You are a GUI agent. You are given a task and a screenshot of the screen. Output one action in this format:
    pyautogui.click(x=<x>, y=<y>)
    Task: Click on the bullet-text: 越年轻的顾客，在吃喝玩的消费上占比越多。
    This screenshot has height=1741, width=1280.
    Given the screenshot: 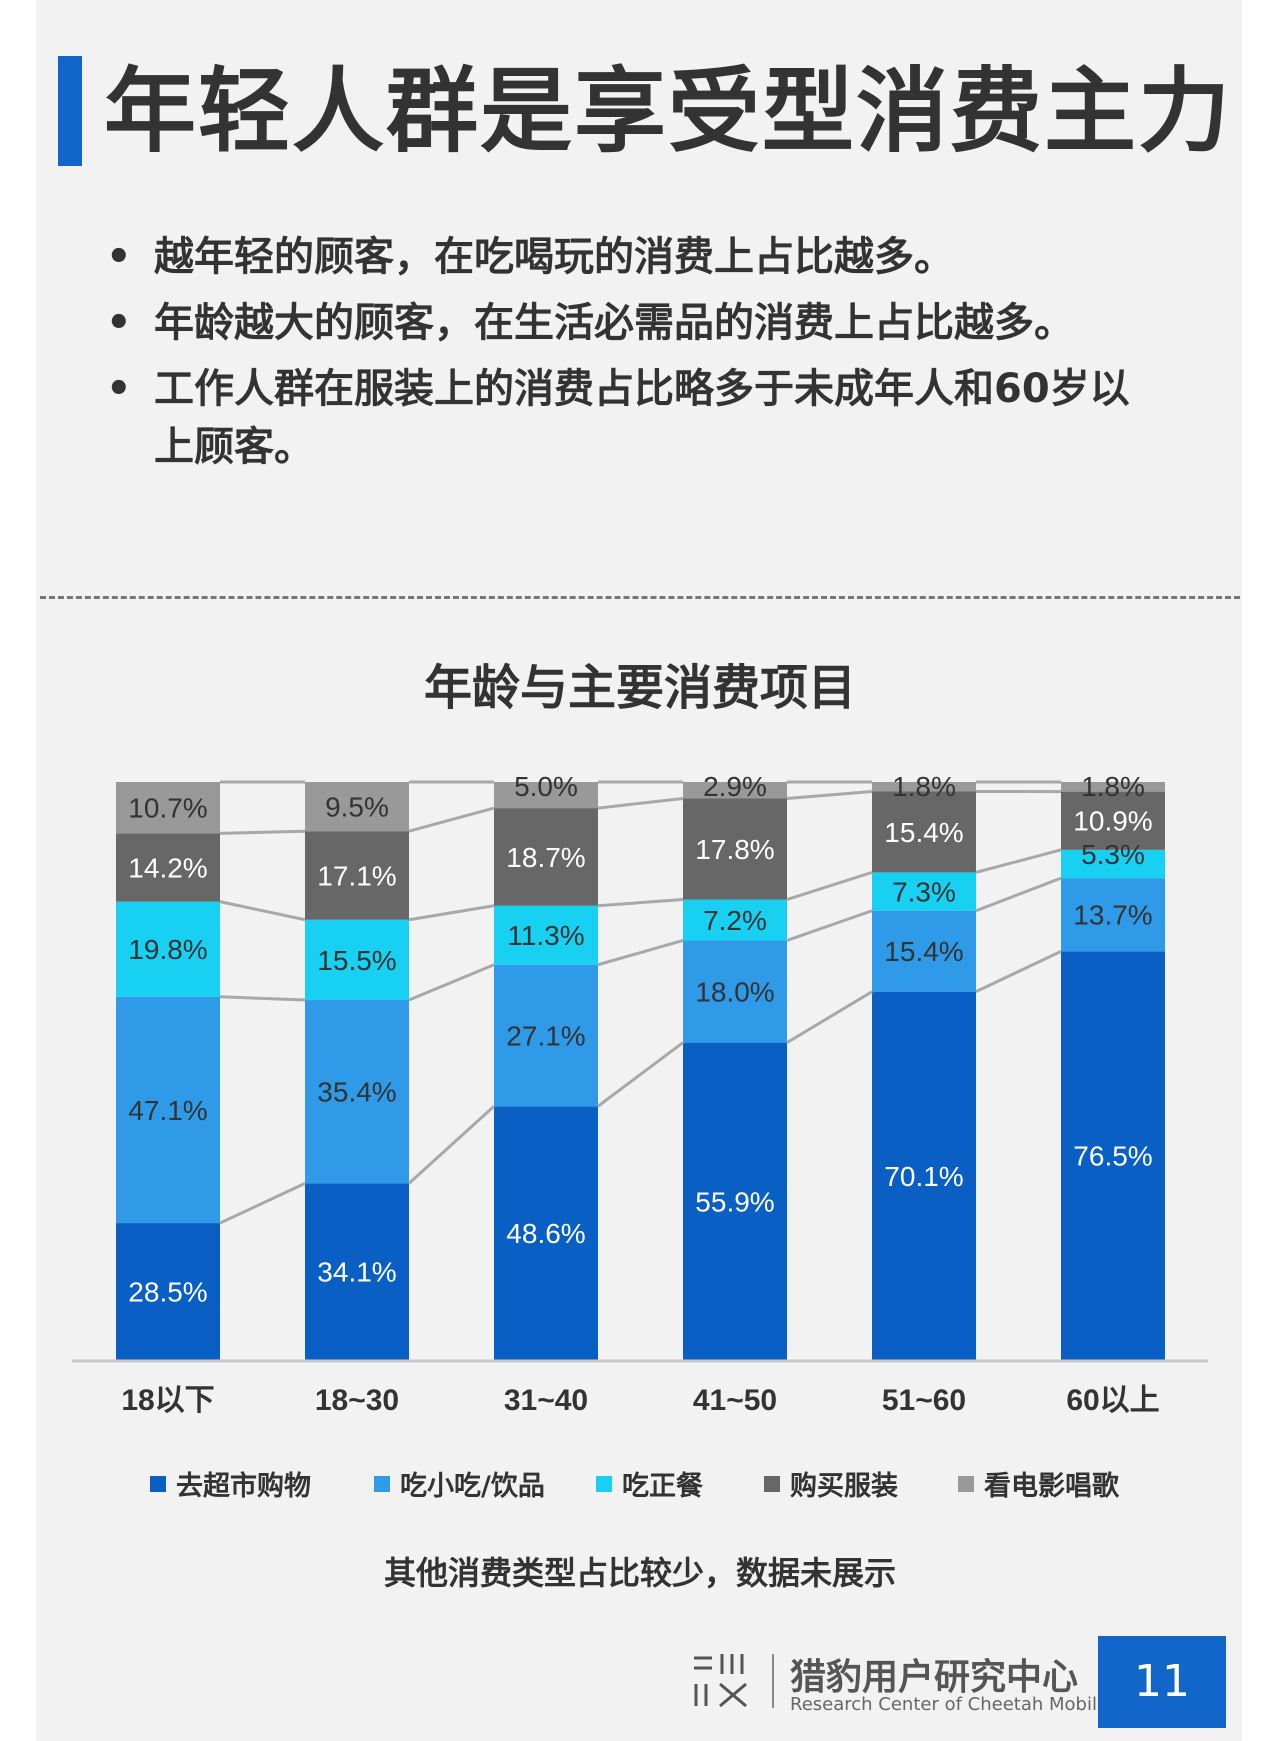 What is the action you would take?
    pyautogui.click(x=554, y=257)
    